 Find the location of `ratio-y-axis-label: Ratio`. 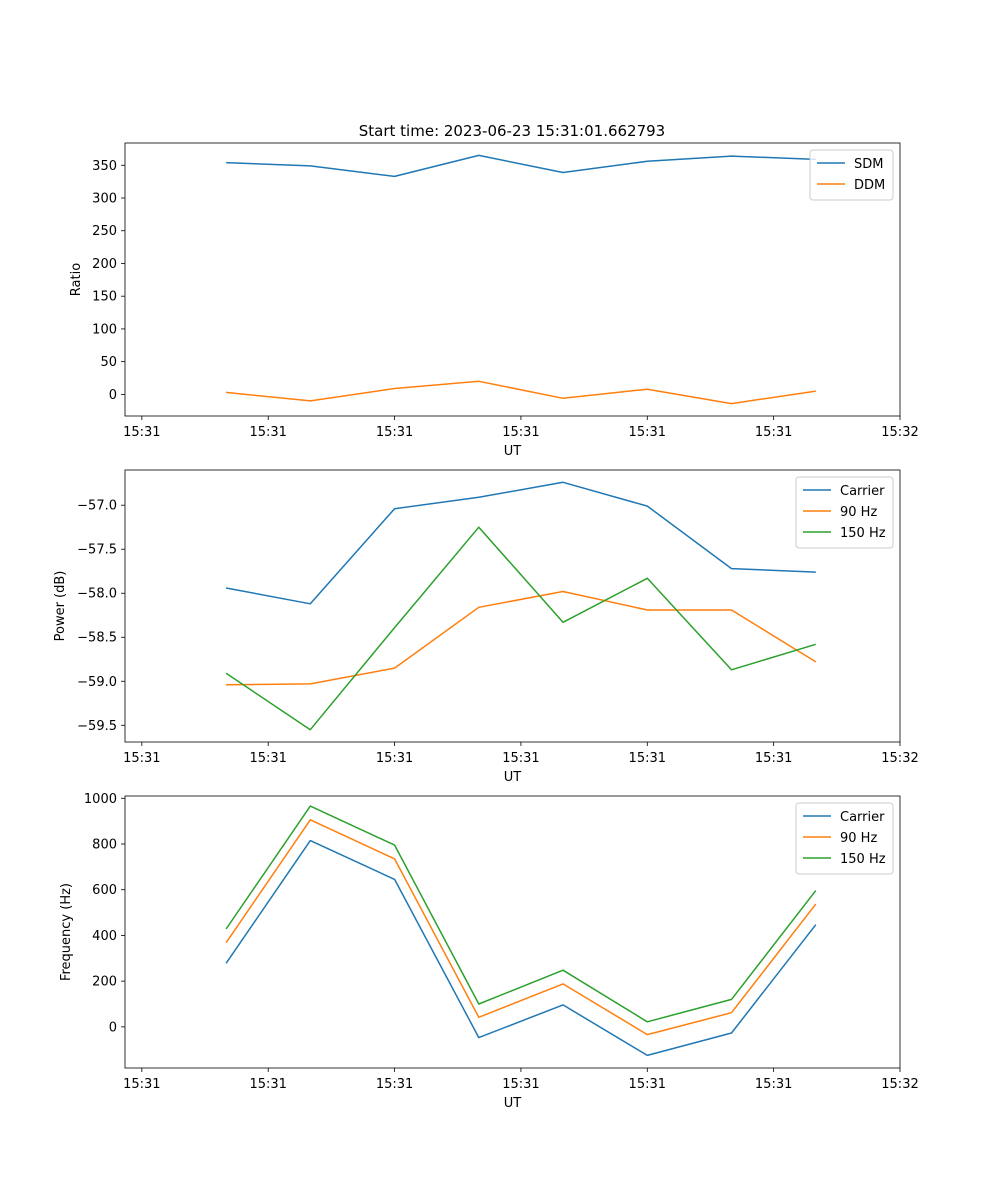

ratio-y-axis-label: Ratio is located at coordinates (76, 279).